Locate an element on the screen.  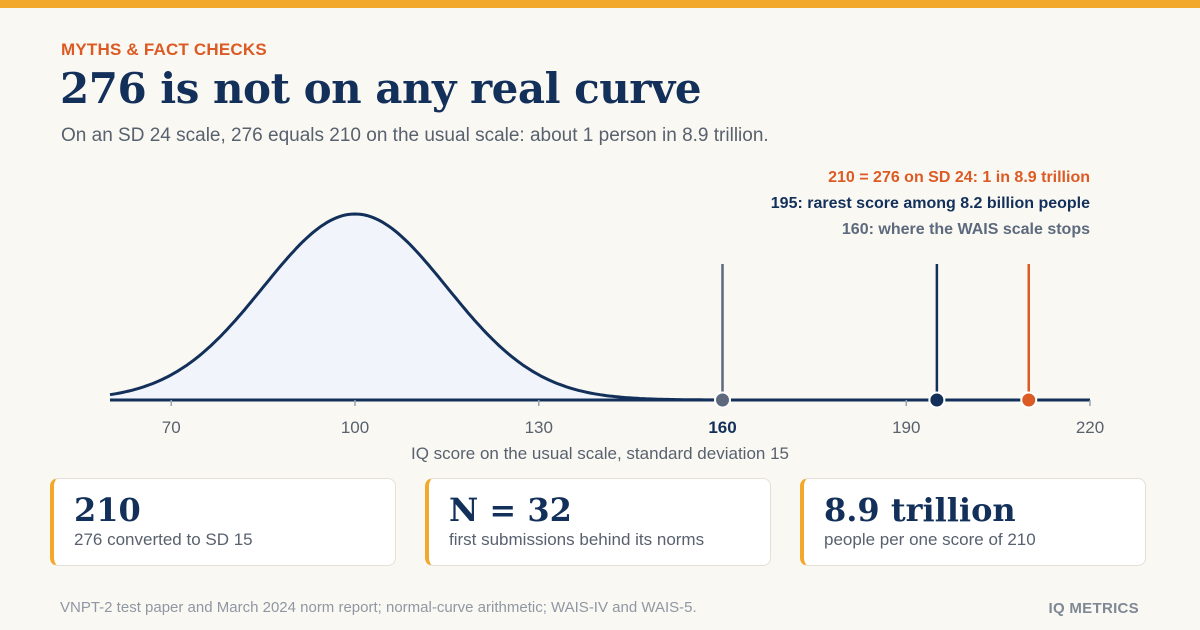
x-tick-label: 220 is located at coordinates (1090, 427).